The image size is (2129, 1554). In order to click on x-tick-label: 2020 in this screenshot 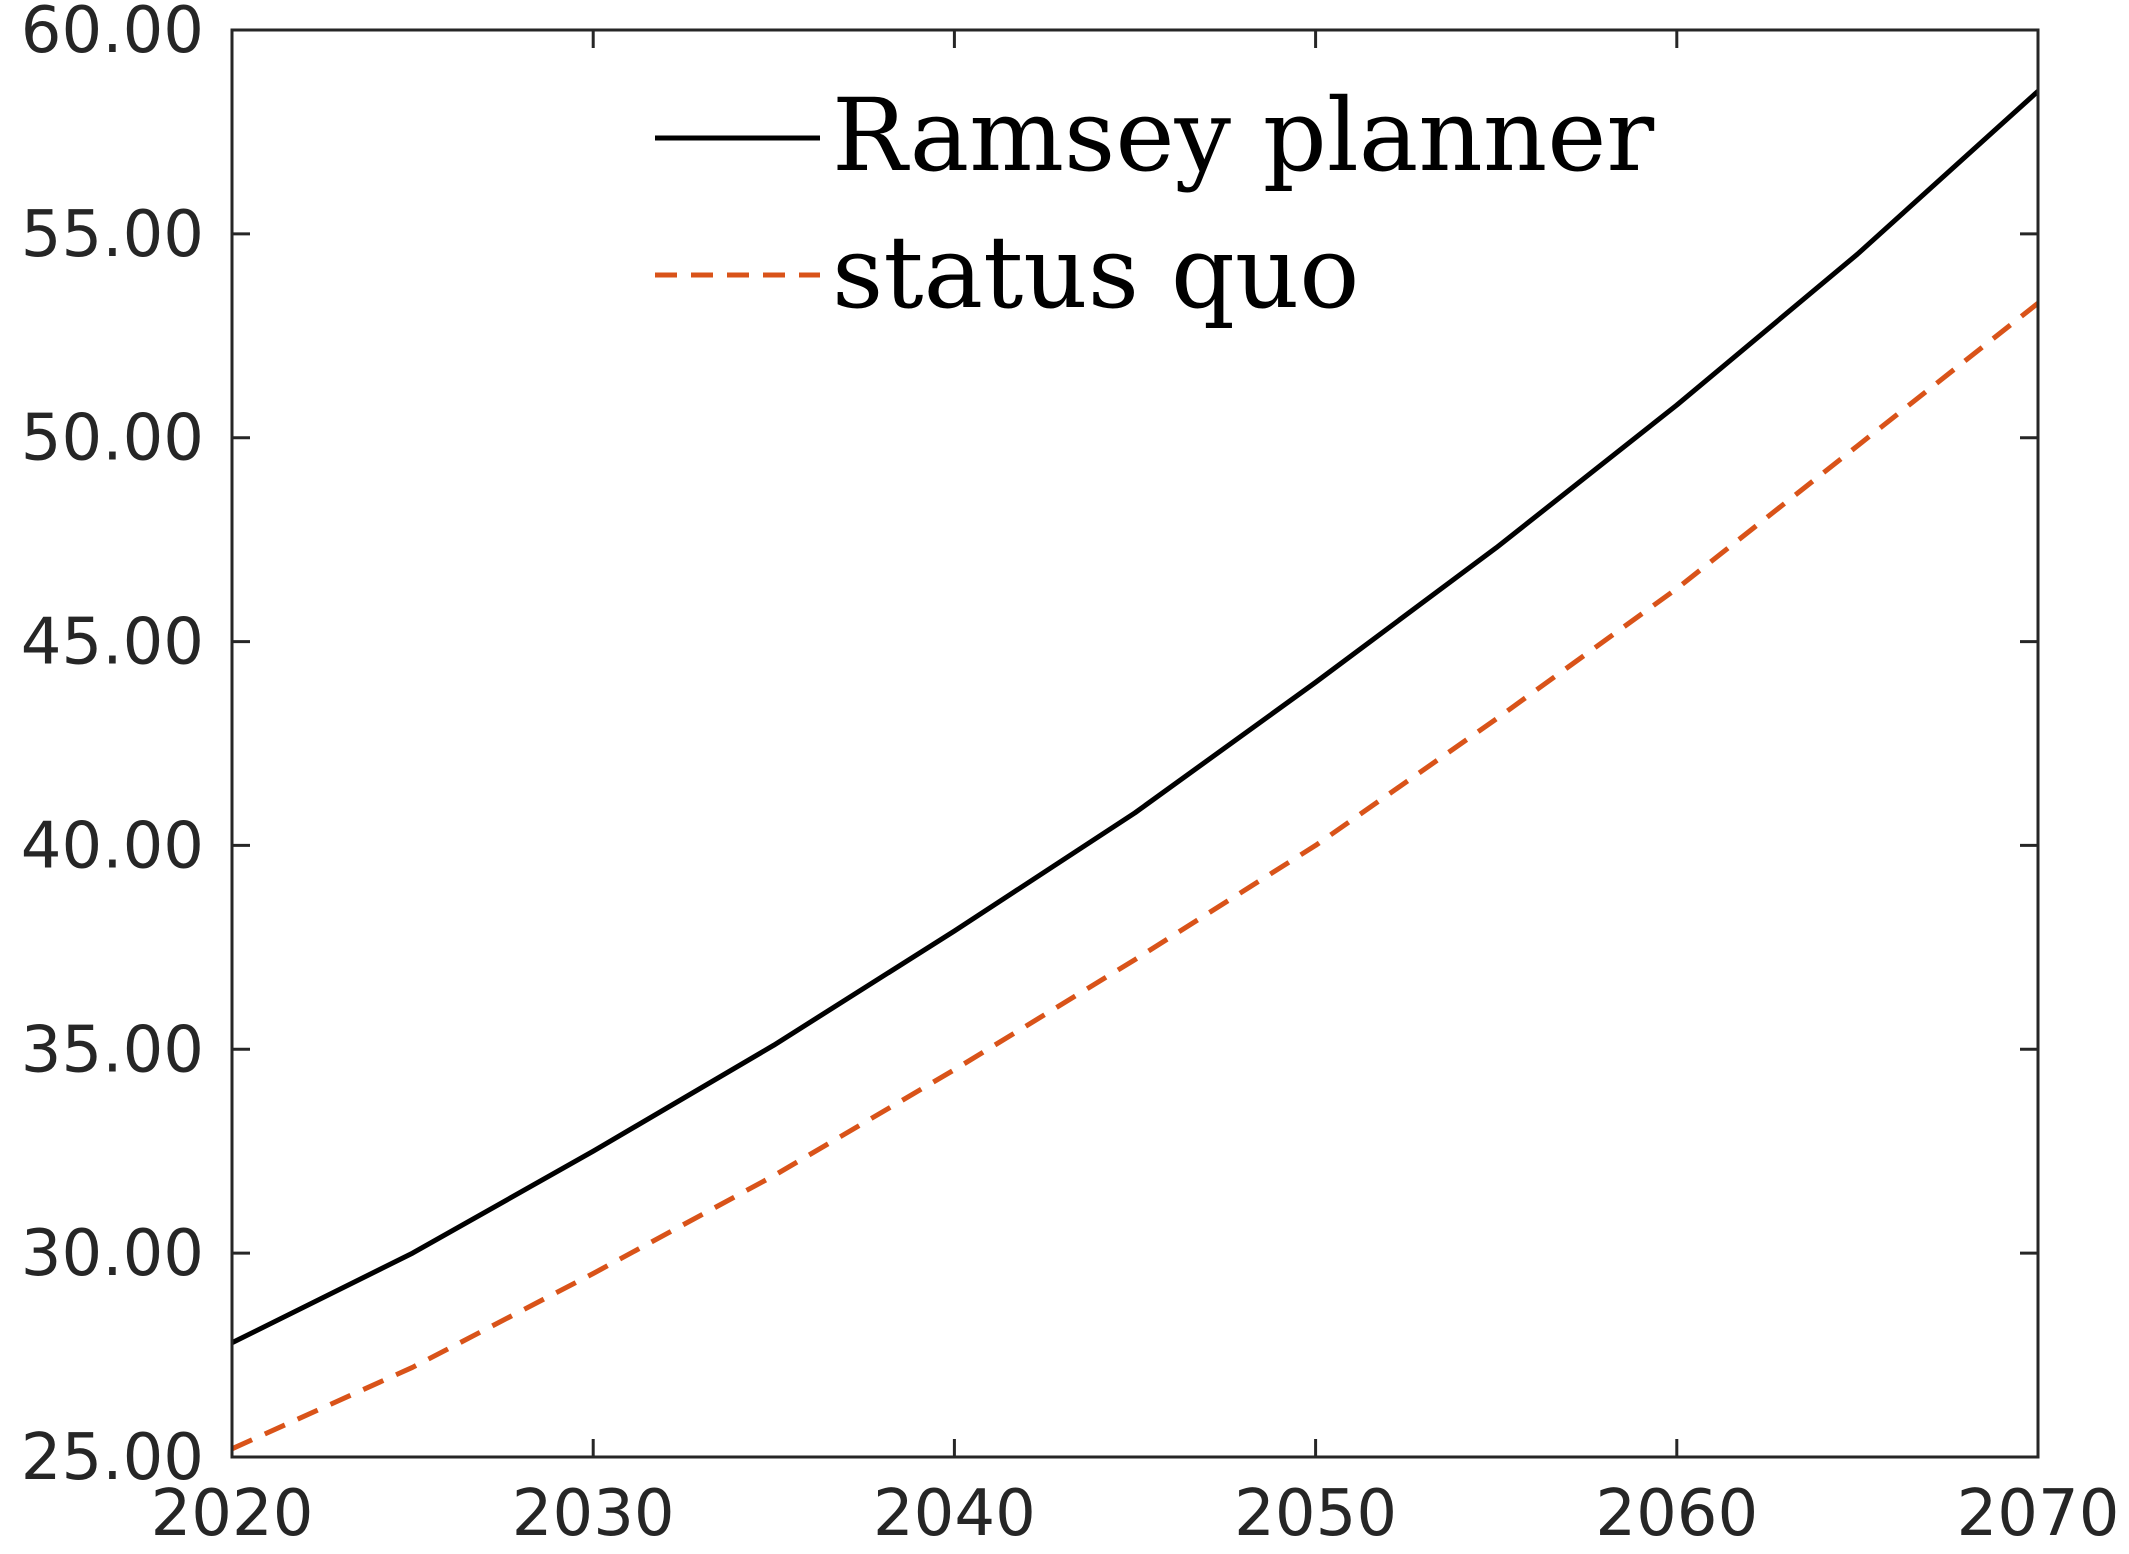, I will do `click(232, 1514)`.